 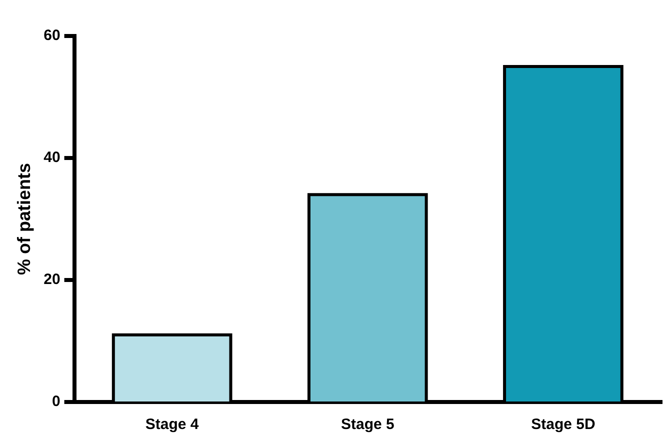 I want to click on x-tick-label: Stage 5D, so click(x=563, y=425).